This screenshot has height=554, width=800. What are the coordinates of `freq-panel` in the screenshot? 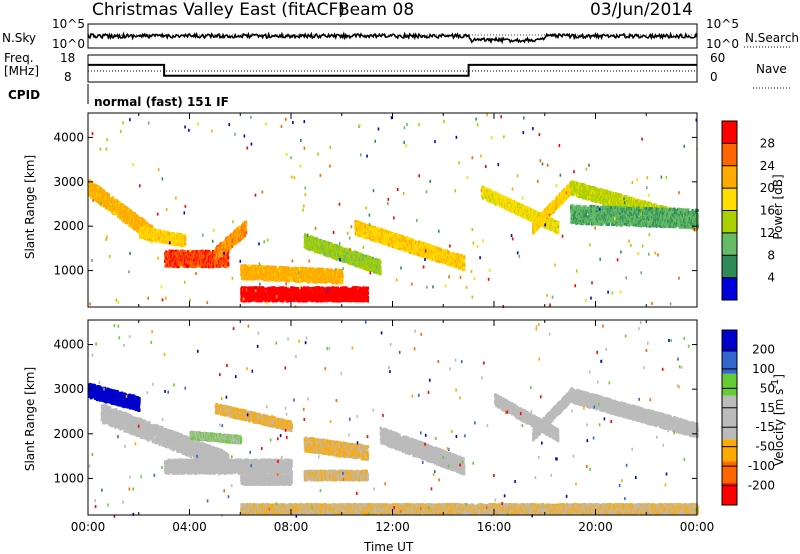 It's located at (438, 79).